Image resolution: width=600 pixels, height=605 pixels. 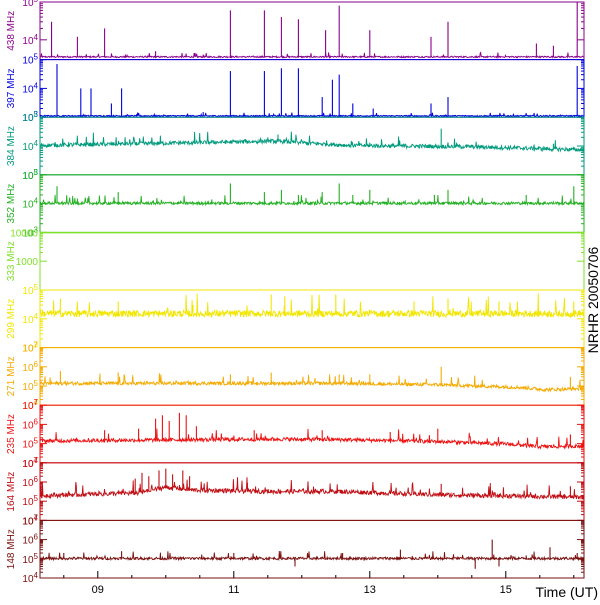 What do you see at coordinates (27, 262) in the screenshot?
I see `y-tick-label: 1000` at bounding box center [27, 262].